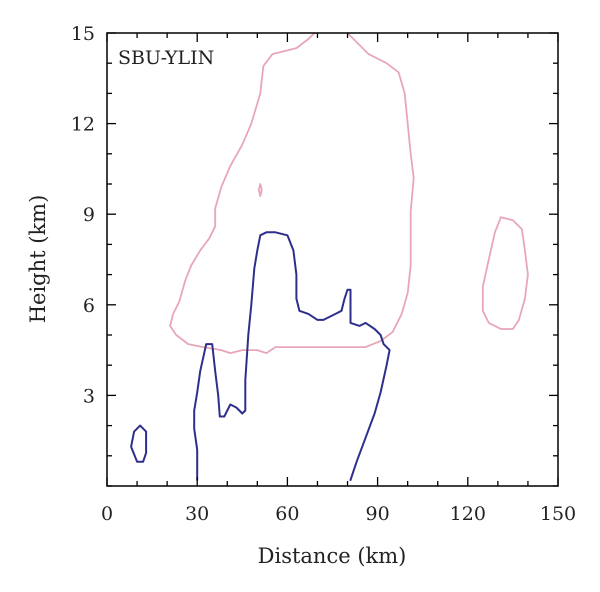 This screenshot has height=592, width=600. I want to click on y-tick-label: 3, so click(89, 396).